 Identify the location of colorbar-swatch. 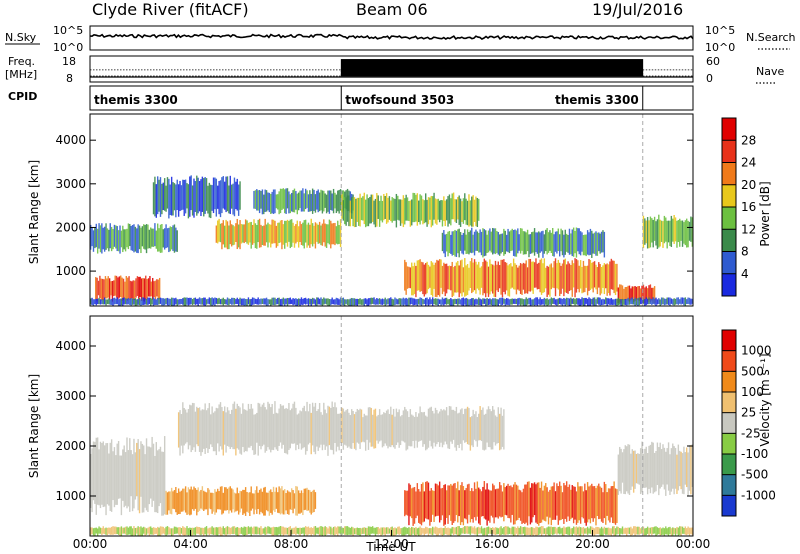
(729, 173).